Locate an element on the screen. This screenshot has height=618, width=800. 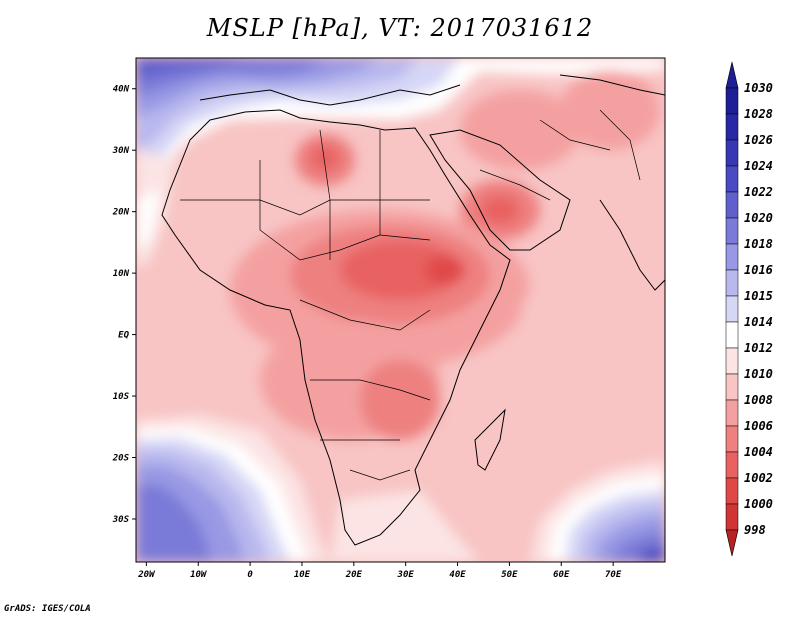
colorbar-label: 1014 is located at coordinates (758, 322).